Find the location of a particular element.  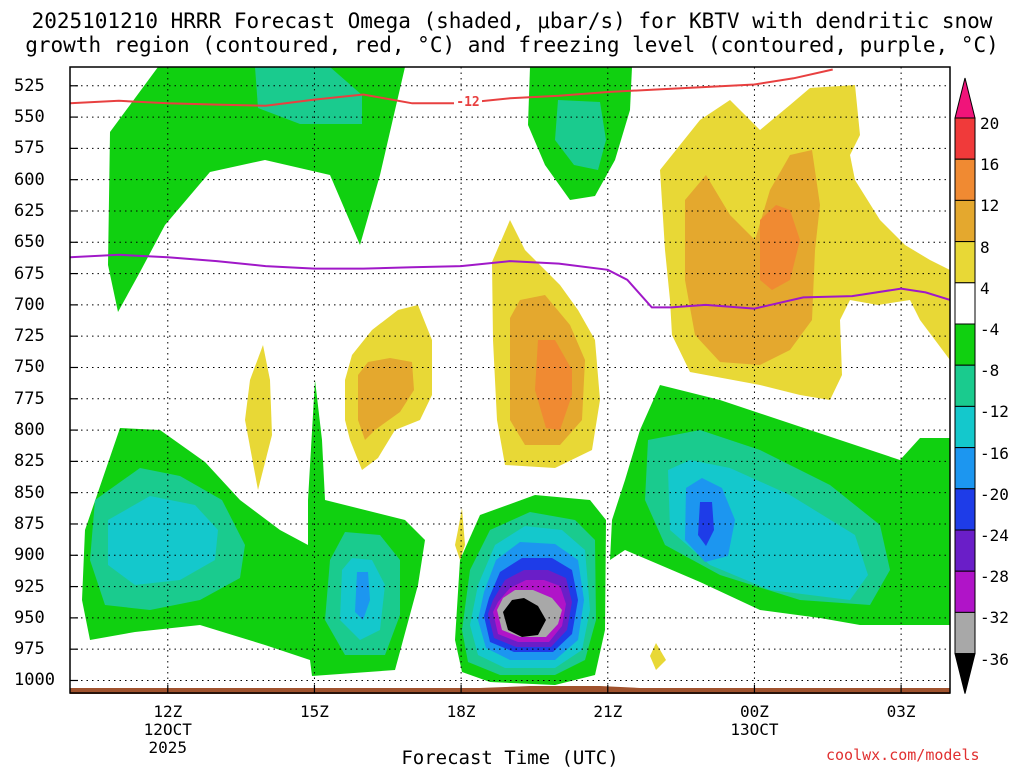

contour-label-bg is located at coordinates (468, 100).